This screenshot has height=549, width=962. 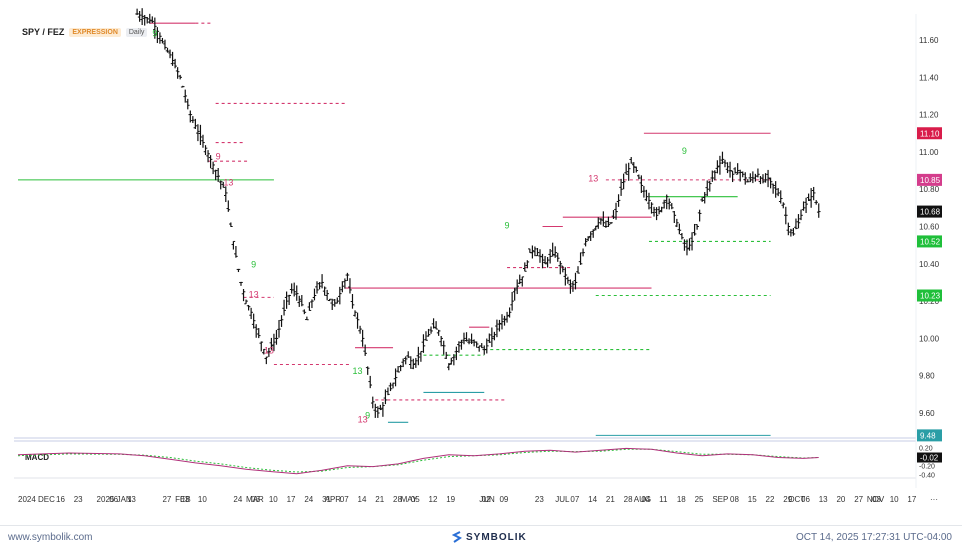 What do you see at coordinates (934, 499) in the screenshot?
I see `x-tick-label: ···` at bounding box center [934, 499].